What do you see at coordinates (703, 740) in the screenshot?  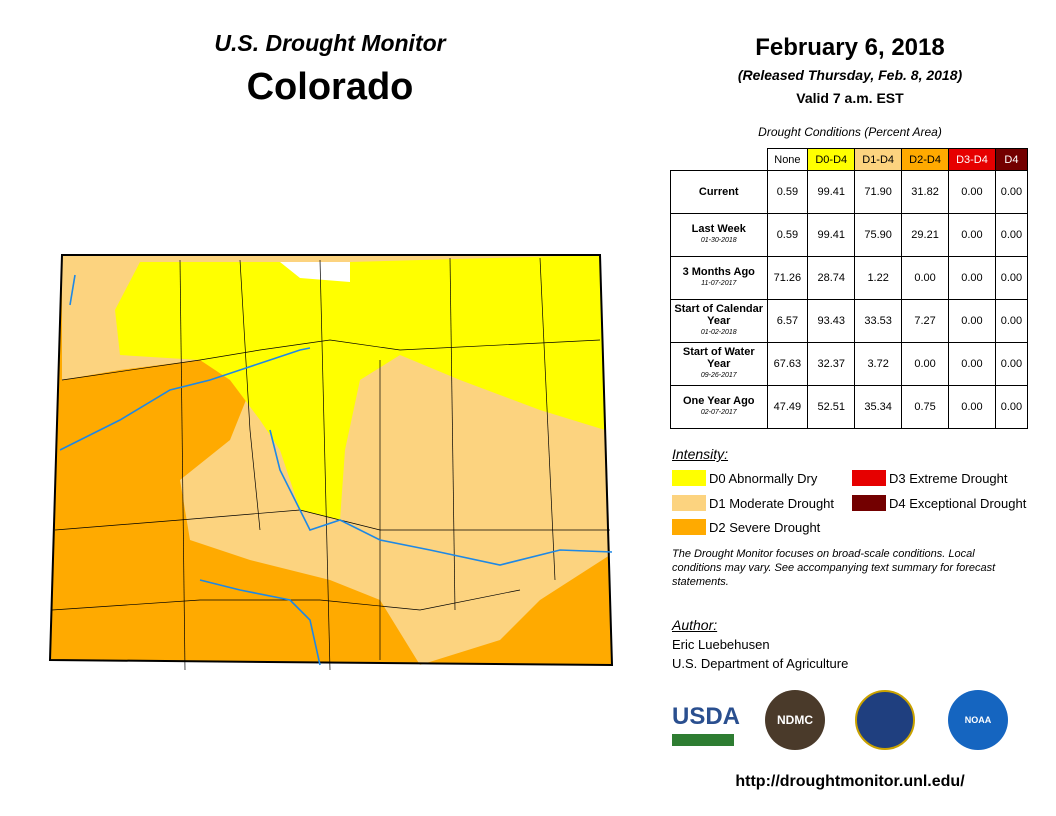 I see `usda-logo-field` at bounding box center [703, 740].